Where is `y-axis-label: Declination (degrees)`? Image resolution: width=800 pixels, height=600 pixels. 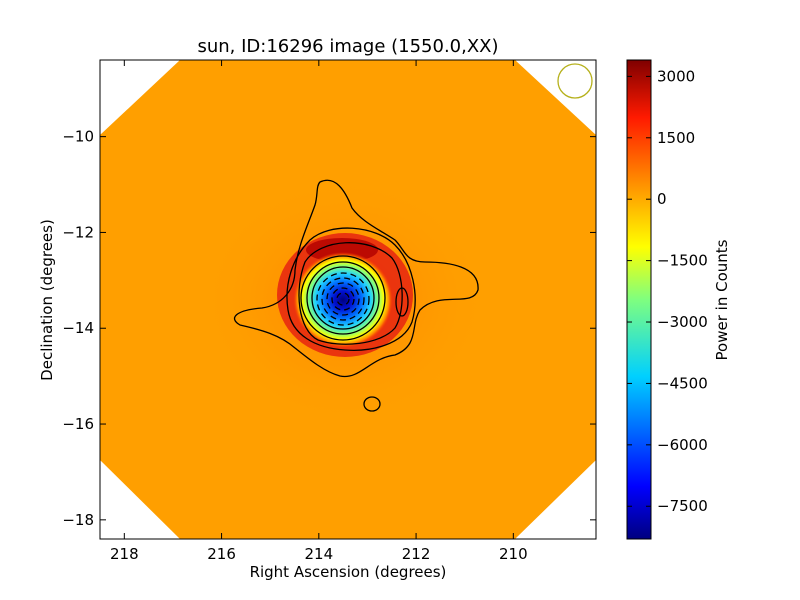 y-axis-label: Declination (degrees) is located at coordinates (47, 300).